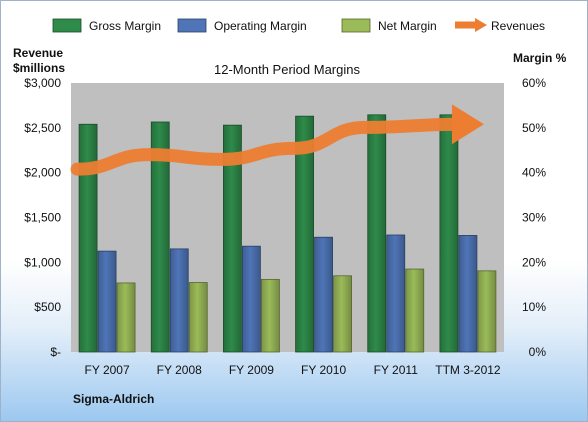 The image size is (588, 422). I want to click on right-tick-label: 50%, so click(534, 128).